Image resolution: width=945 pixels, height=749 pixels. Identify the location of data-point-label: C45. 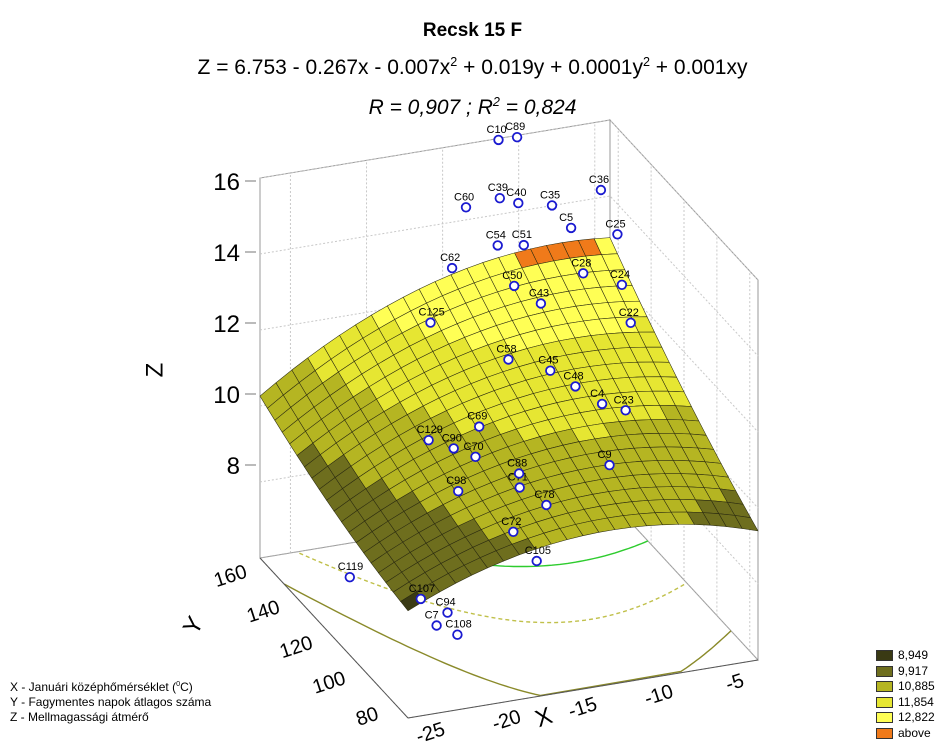
(548, 361).